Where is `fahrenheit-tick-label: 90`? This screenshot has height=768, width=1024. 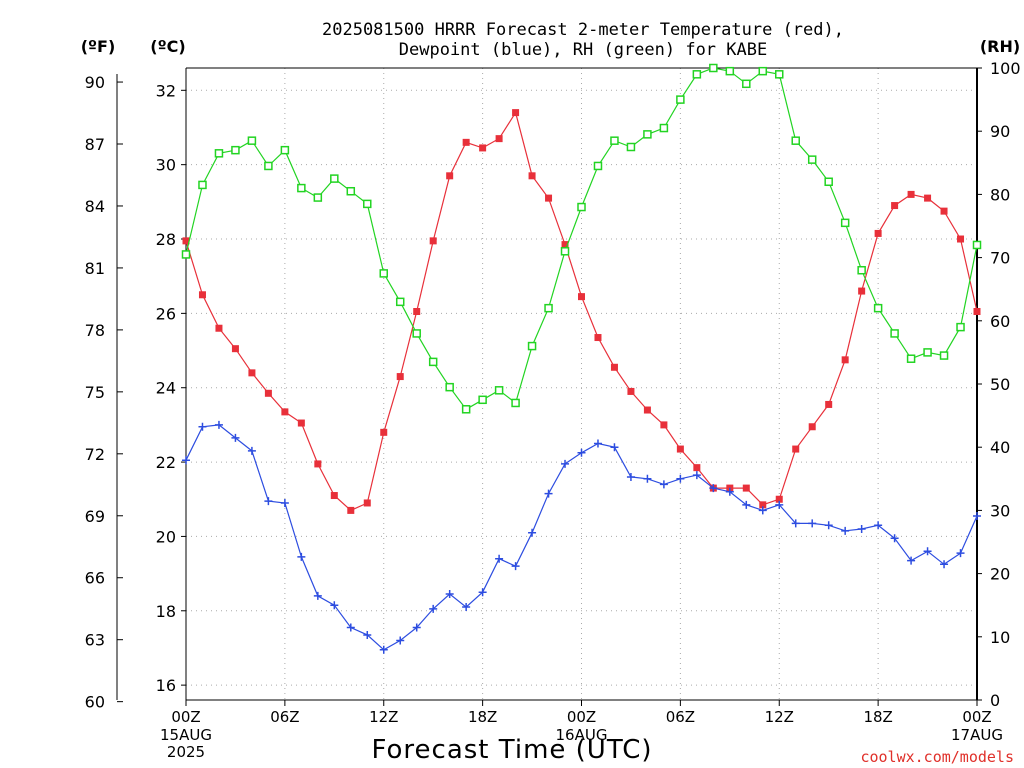
fahrenheit-tick-label: 90 is located at coordinates (95, 82).